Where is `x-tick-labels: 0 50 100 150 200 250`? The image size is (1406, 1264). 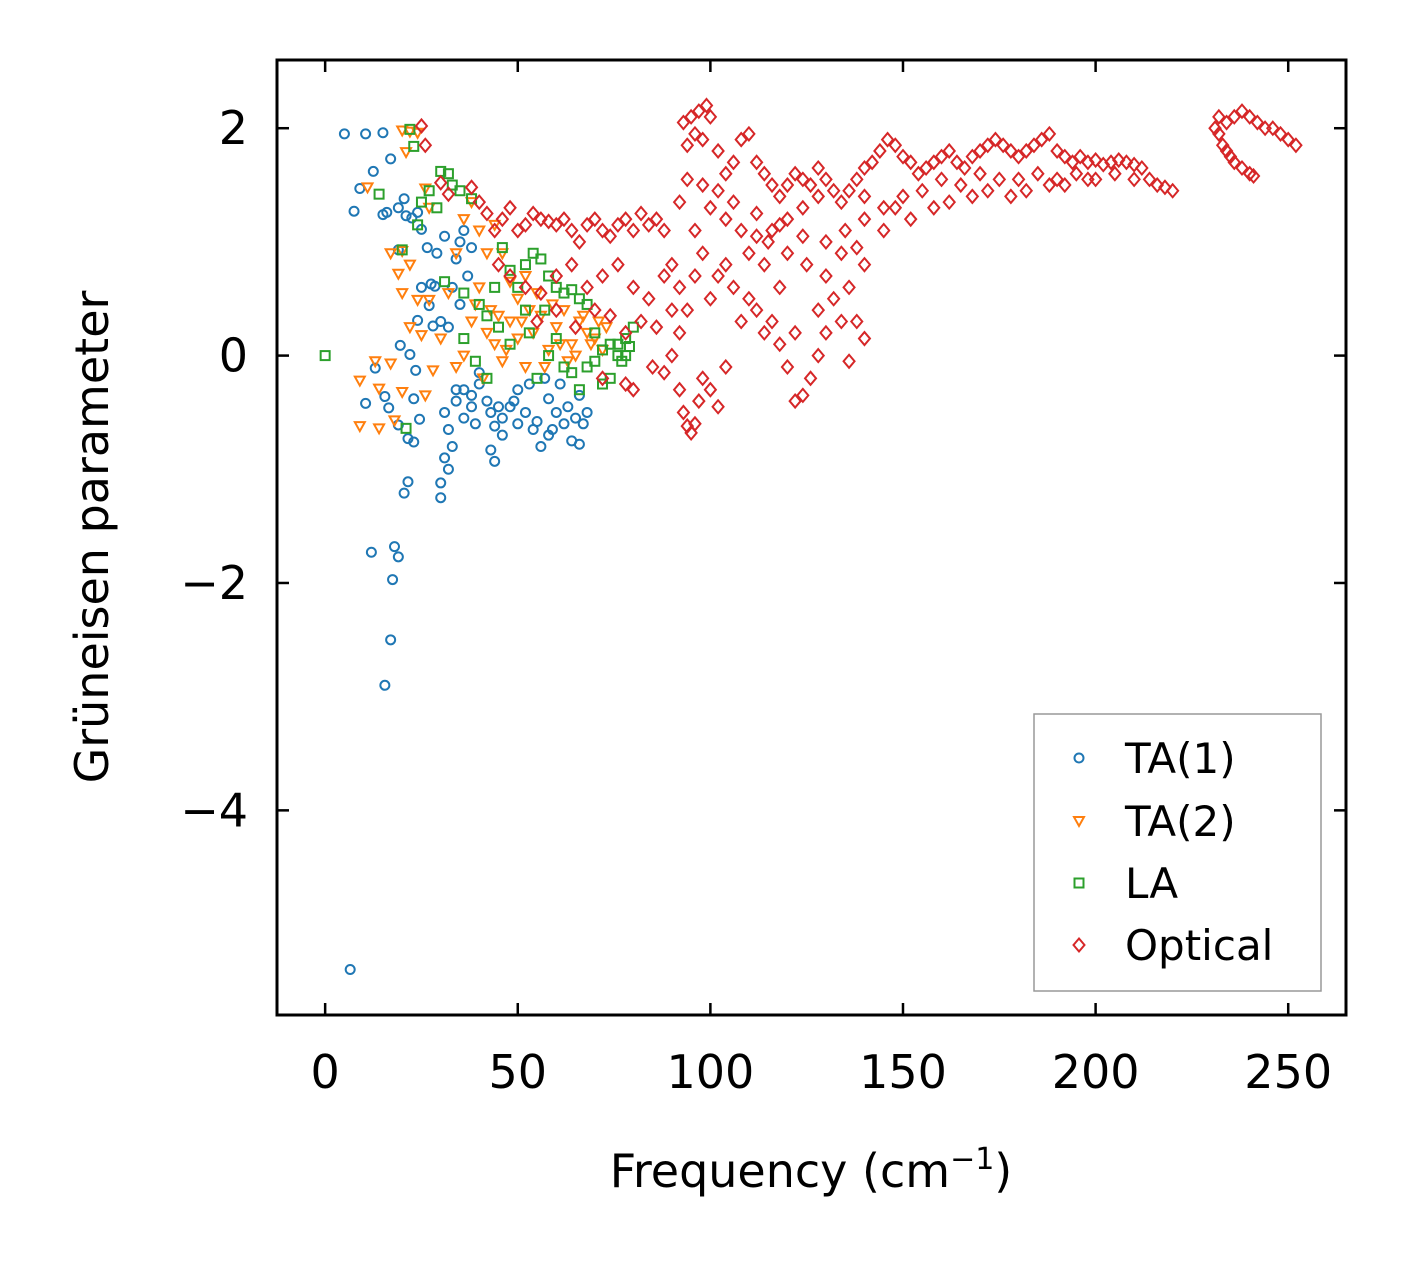
x-tick-labels: 0 50 100 150 200 250 is located at coordinates (822, 1072).